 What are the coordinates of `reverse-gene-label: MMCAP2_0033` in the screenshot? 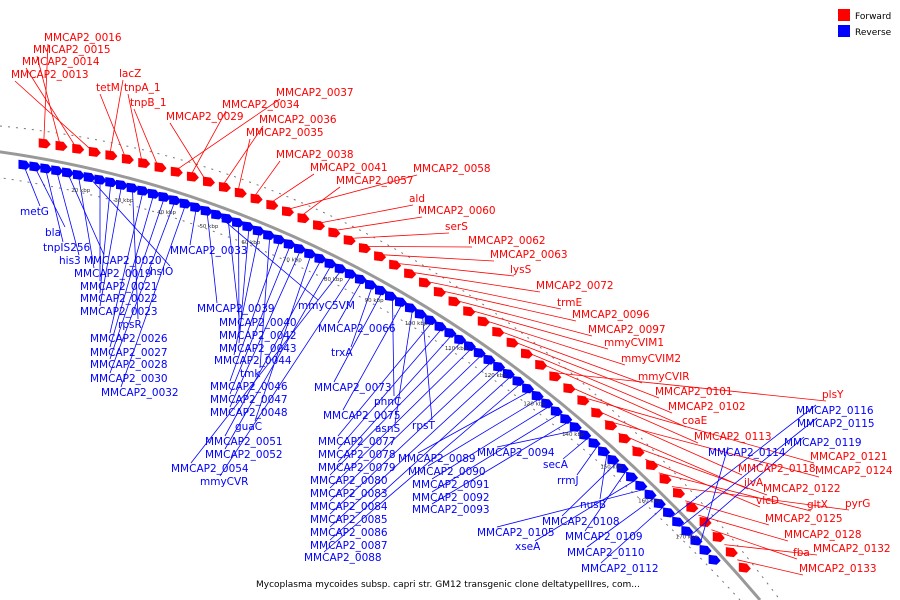 It's located at (209, 251).